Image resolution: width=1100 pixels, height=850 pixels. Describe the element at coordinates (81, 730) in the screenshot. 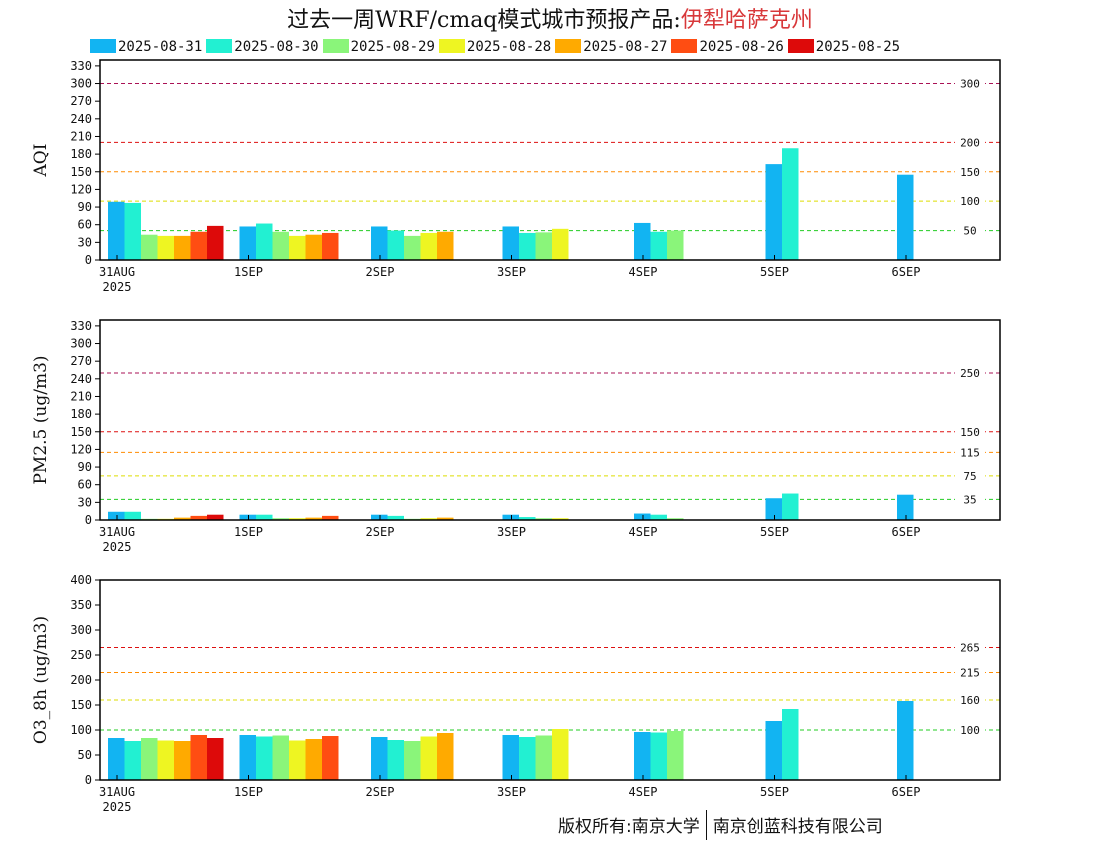

I see `y-tick-label: 100` at that location.